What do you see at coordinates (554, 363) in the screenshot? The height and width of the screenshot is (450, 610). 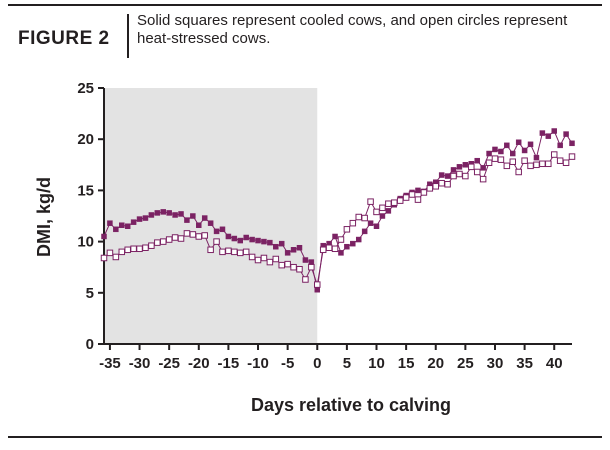 I see `x-tick-label: 40` at bounding box center [554, 363].